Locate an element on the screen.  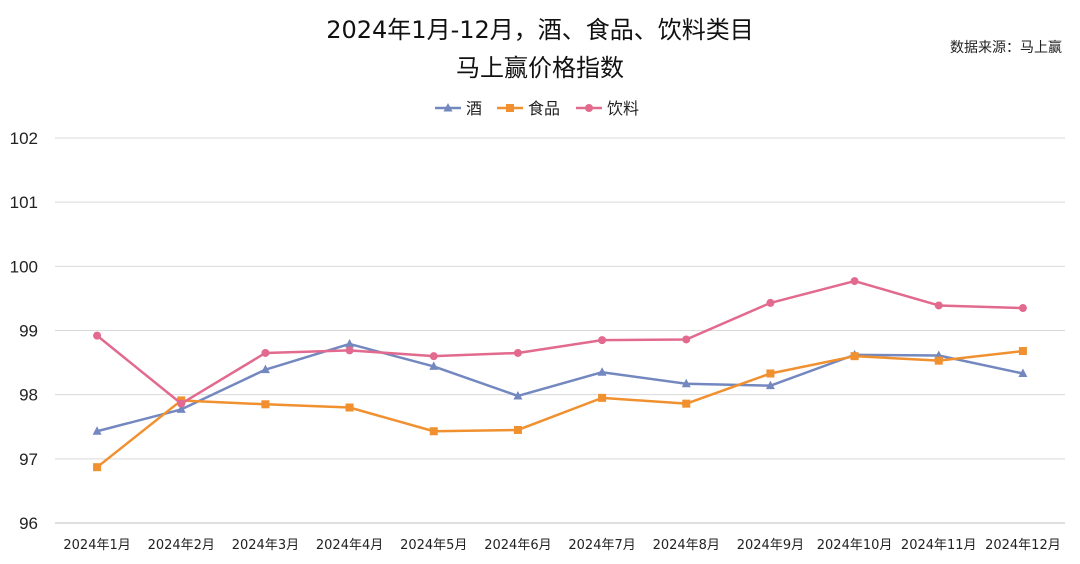
x-tick-label: 2024年2月 is located at coordinates (181, 545).